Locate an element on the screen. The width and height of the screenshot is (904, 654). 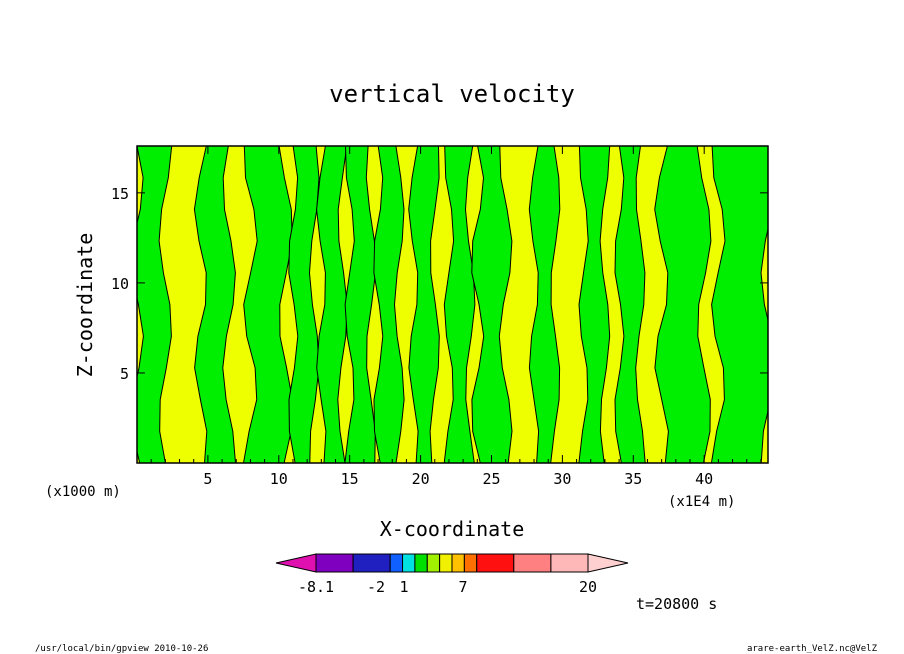
x-tick-label: 15 is located at coordinates (350, 479).